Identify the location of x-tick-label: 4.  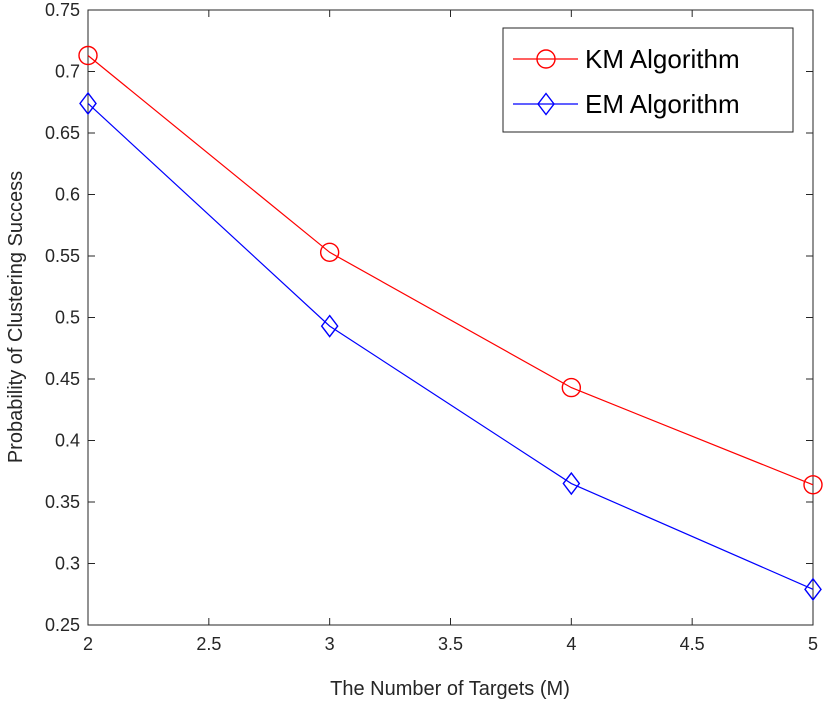
(571, 644).